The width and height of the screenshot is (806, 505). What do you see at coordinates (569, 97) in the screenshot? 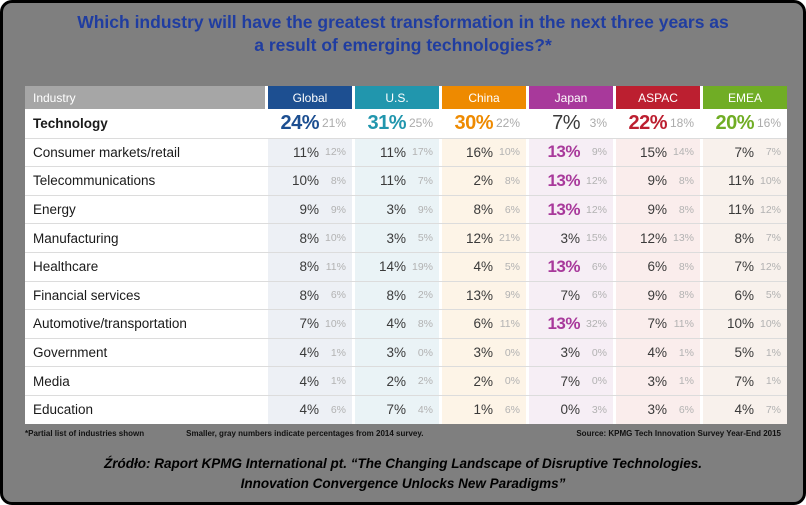
I see `column-header-japan: Japan` at bounding box center [569, 97].